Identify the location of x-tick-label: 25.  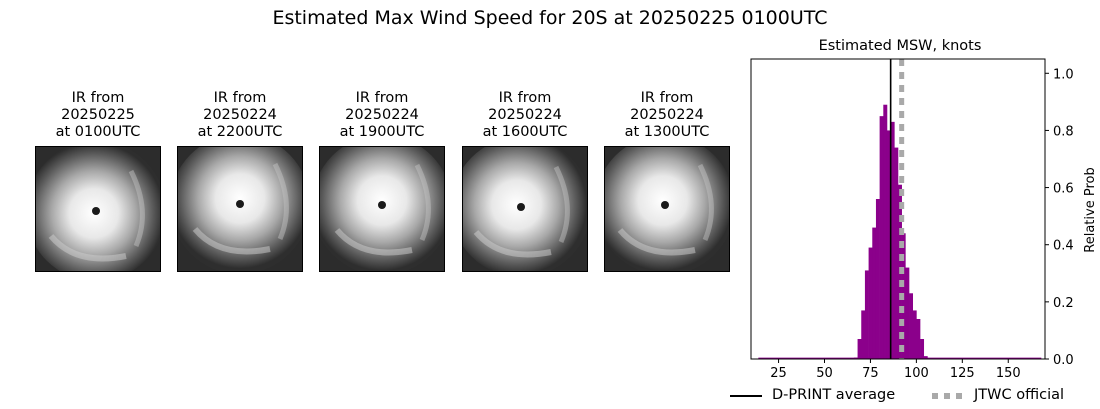
(778, 373).